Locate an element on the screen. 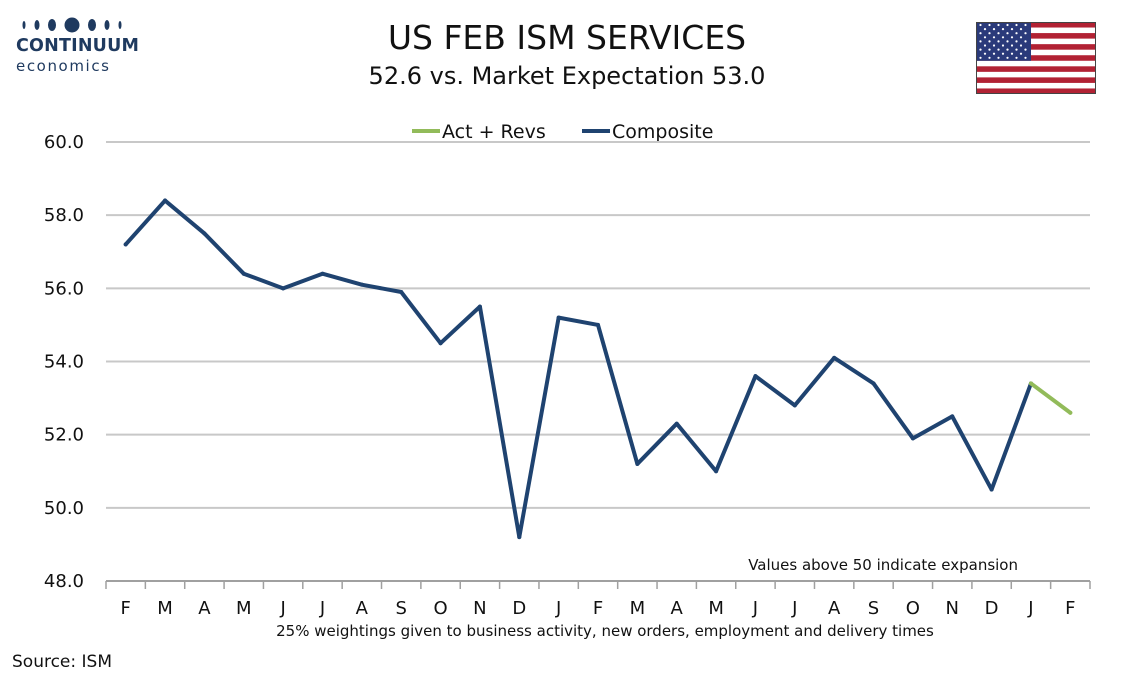  y-tick-label: 60.0 is located at coordinates (64, 142).